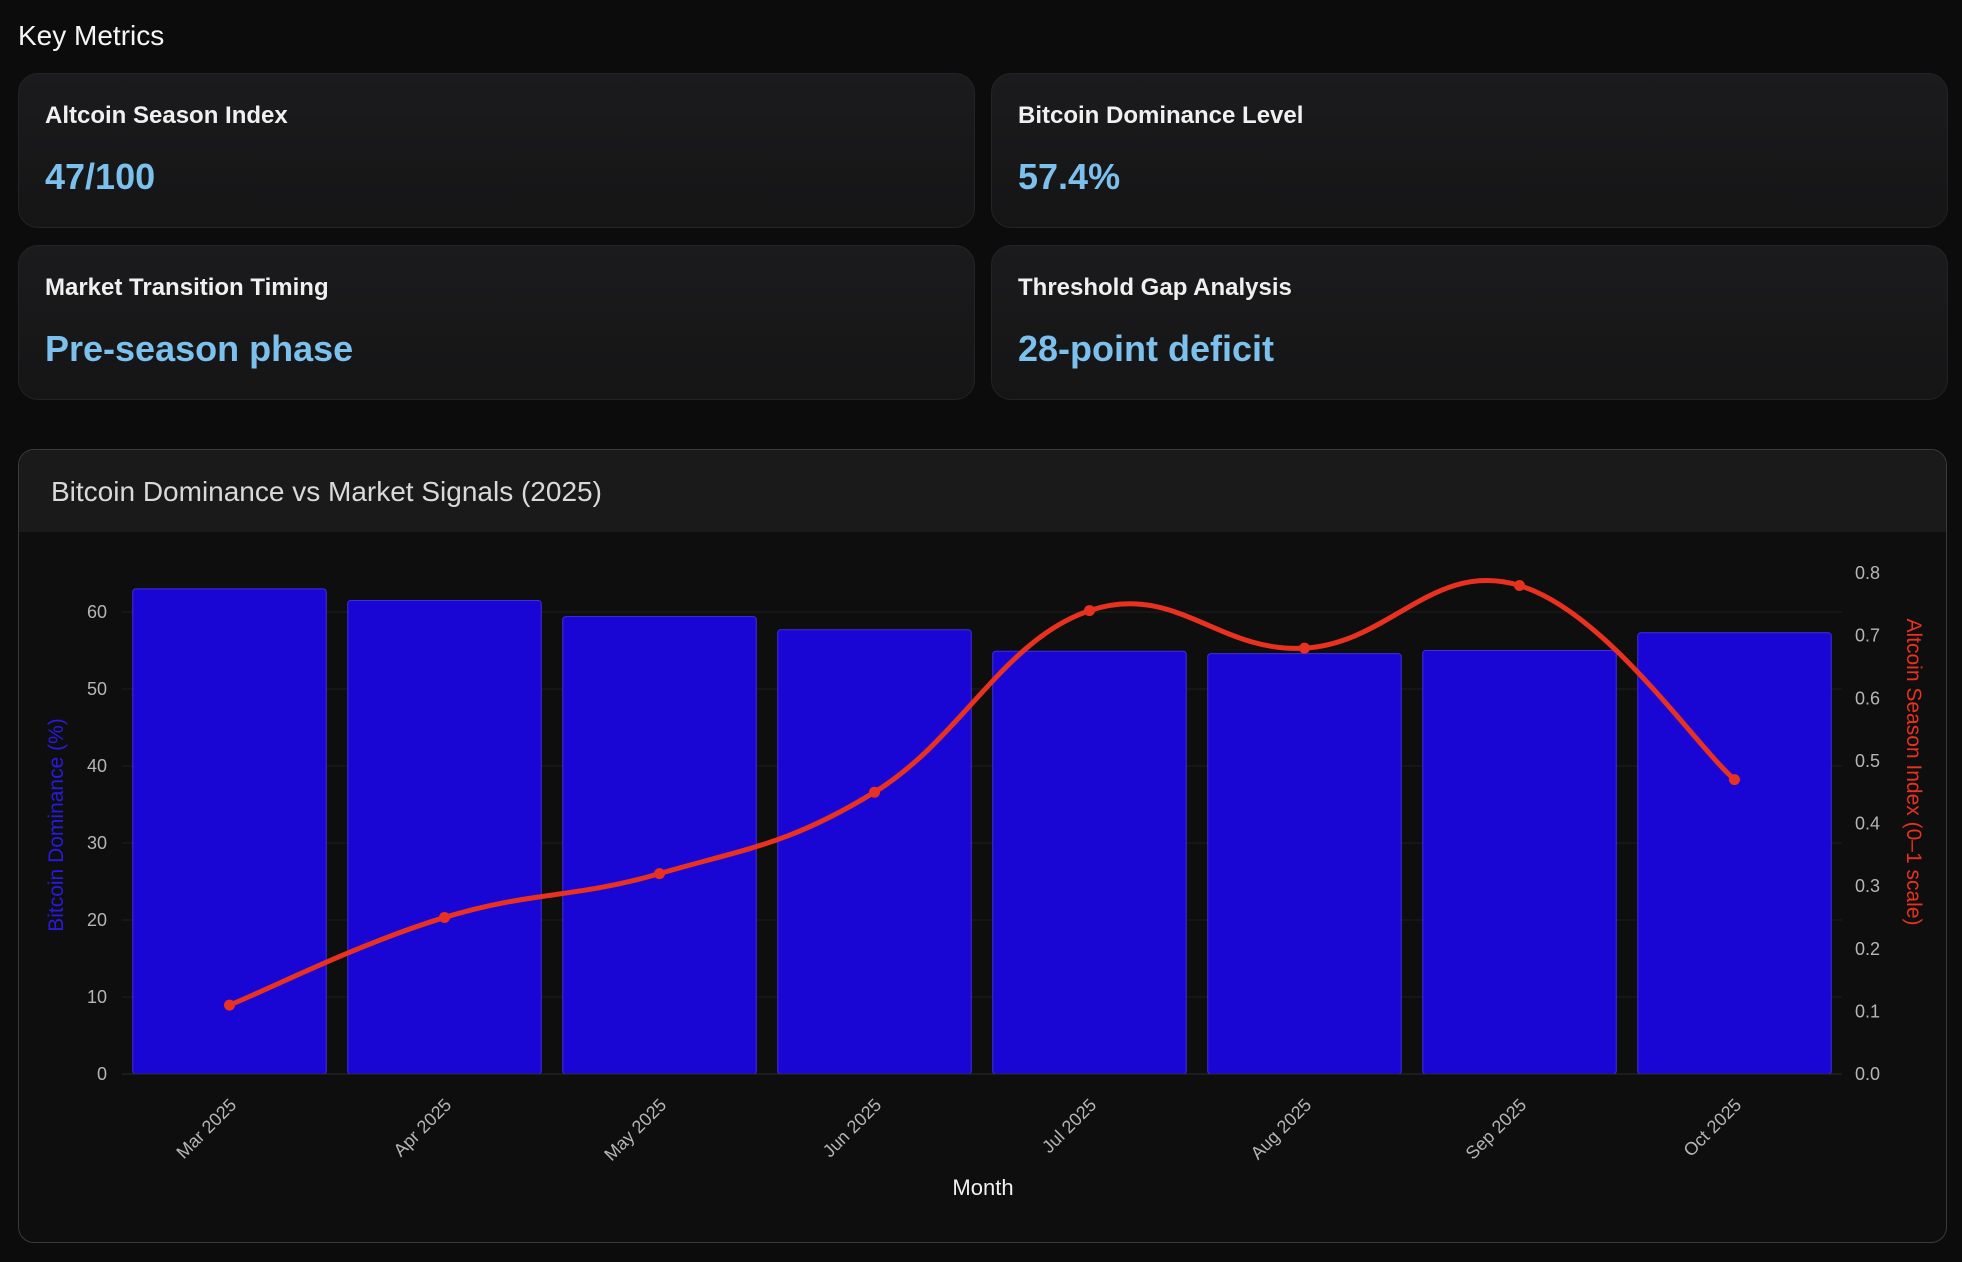 The height and width of the screenshot is (1262, 1962). What do you see at coordinates (97, 689) in the screenshot?
I see `y-left-tick-label: 50` at bounding box center [97, 689].